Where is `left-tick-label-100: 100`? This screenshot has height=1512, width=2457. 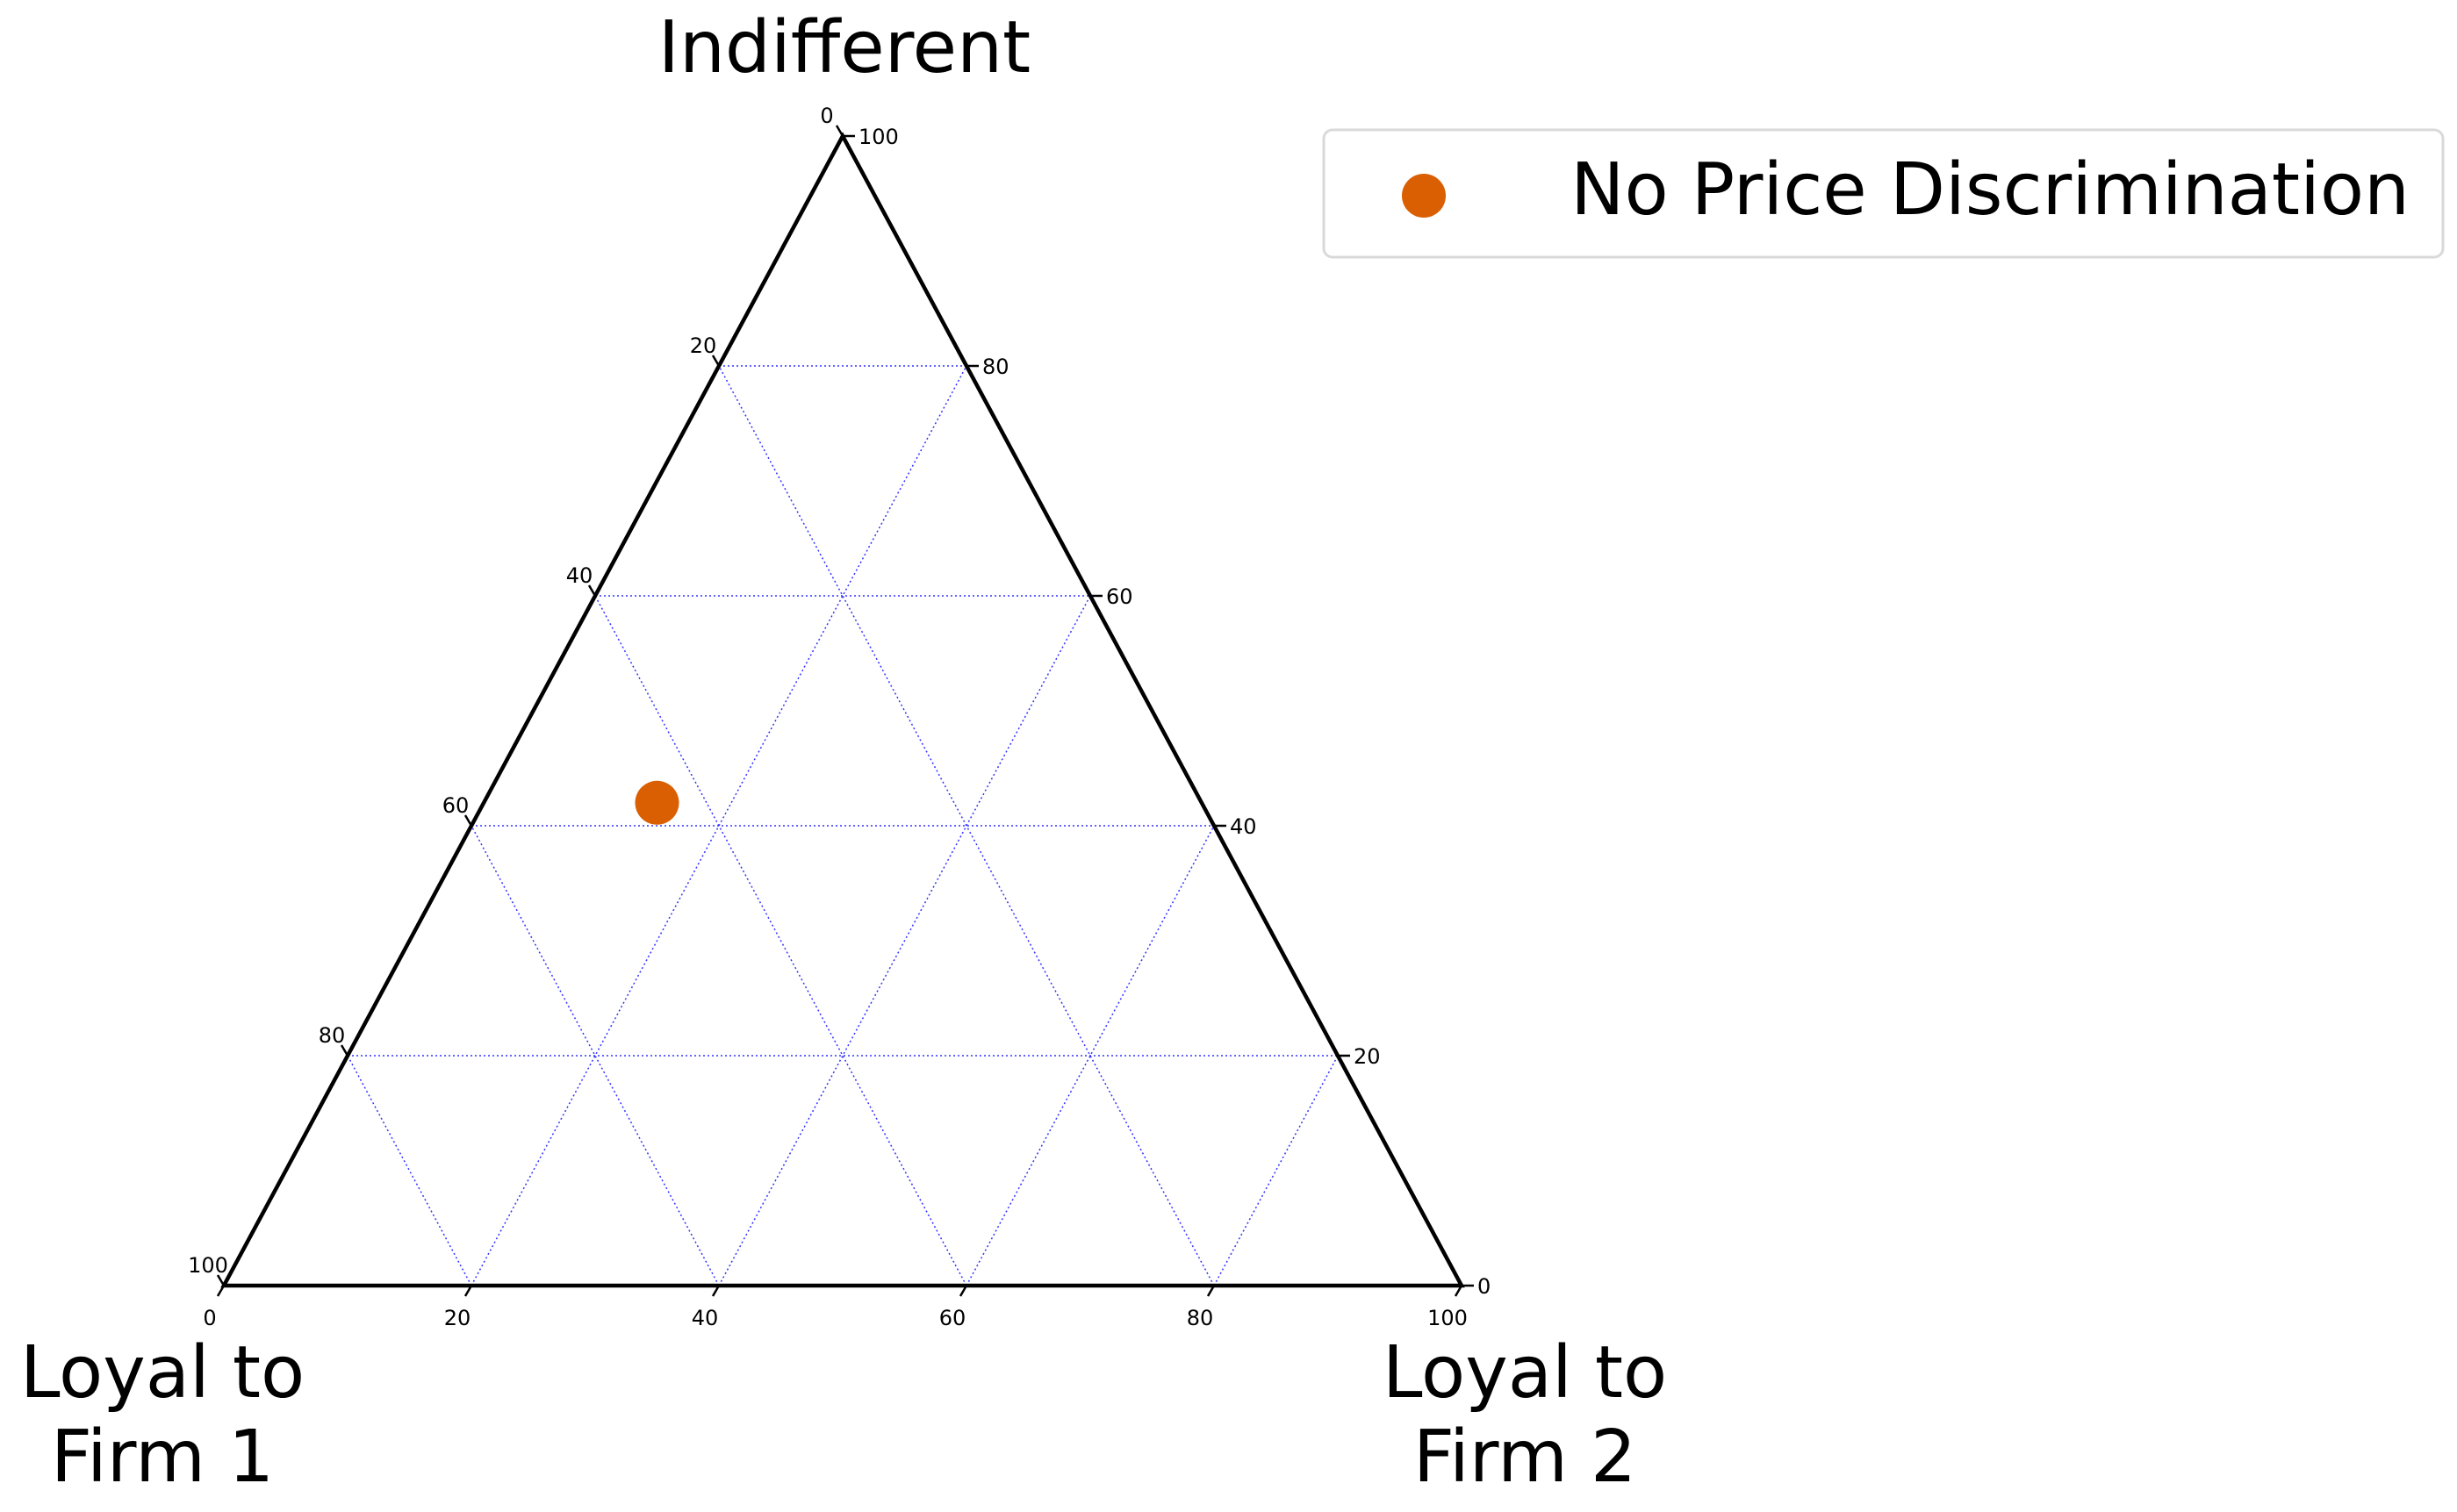 left-tick-label-100: 100 is located at coordinates (208, 1265).